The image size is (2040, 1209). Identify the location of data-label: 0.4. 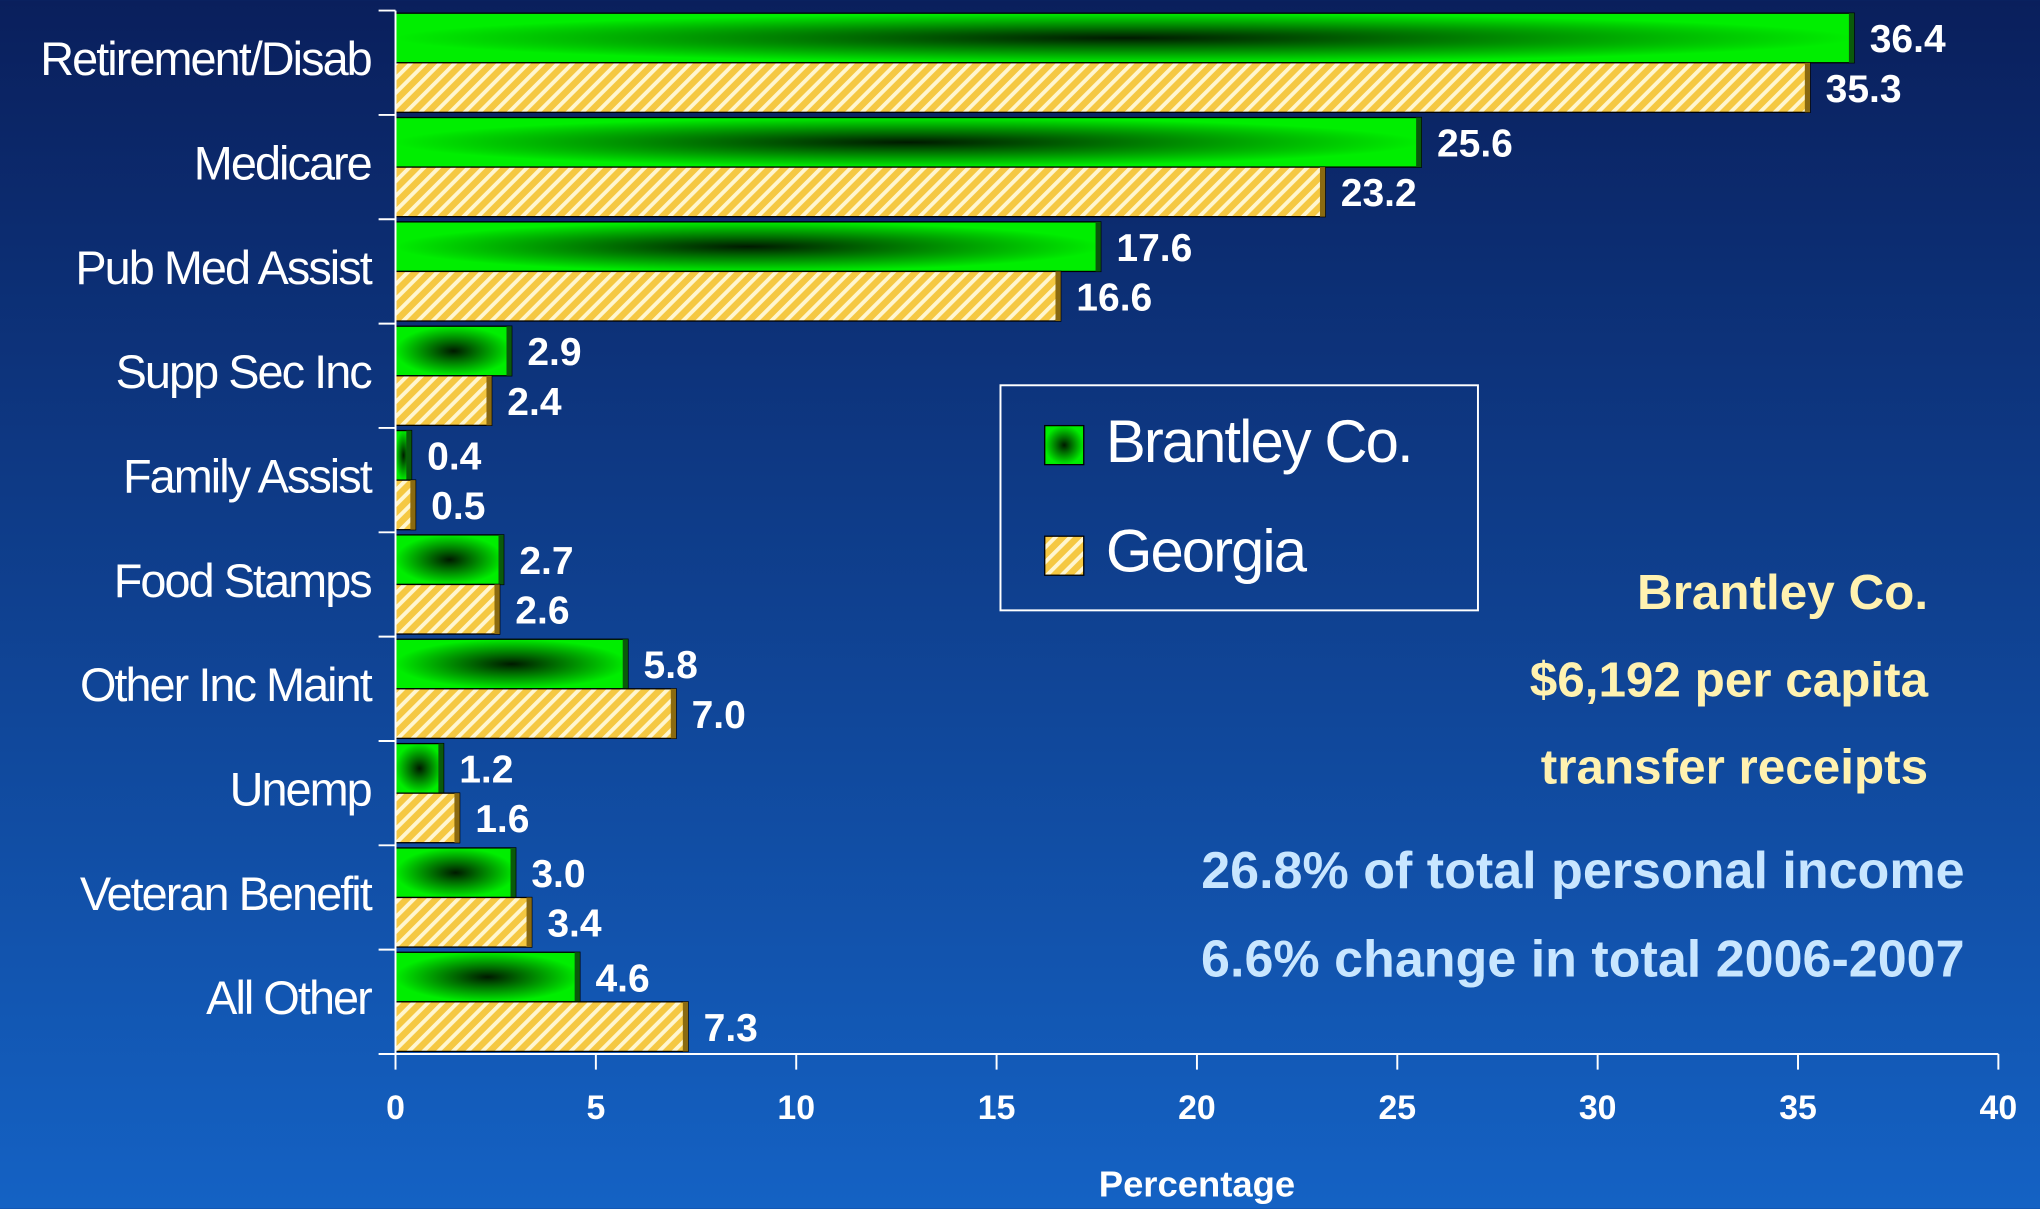
(454, 457).